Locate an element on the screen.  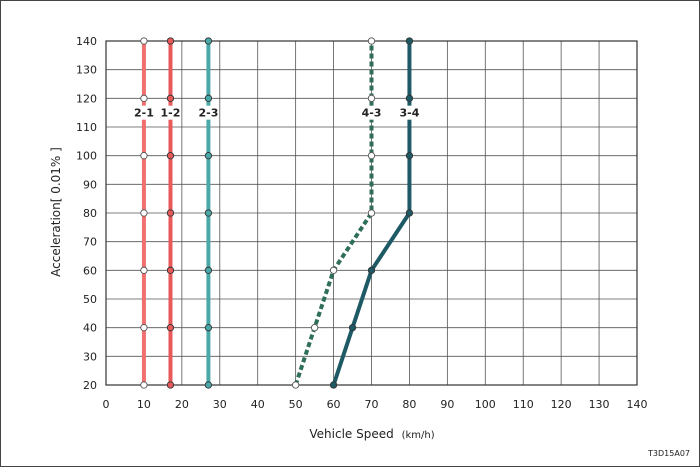
y-tick-label: 50 is located at coordinates (90, 299).